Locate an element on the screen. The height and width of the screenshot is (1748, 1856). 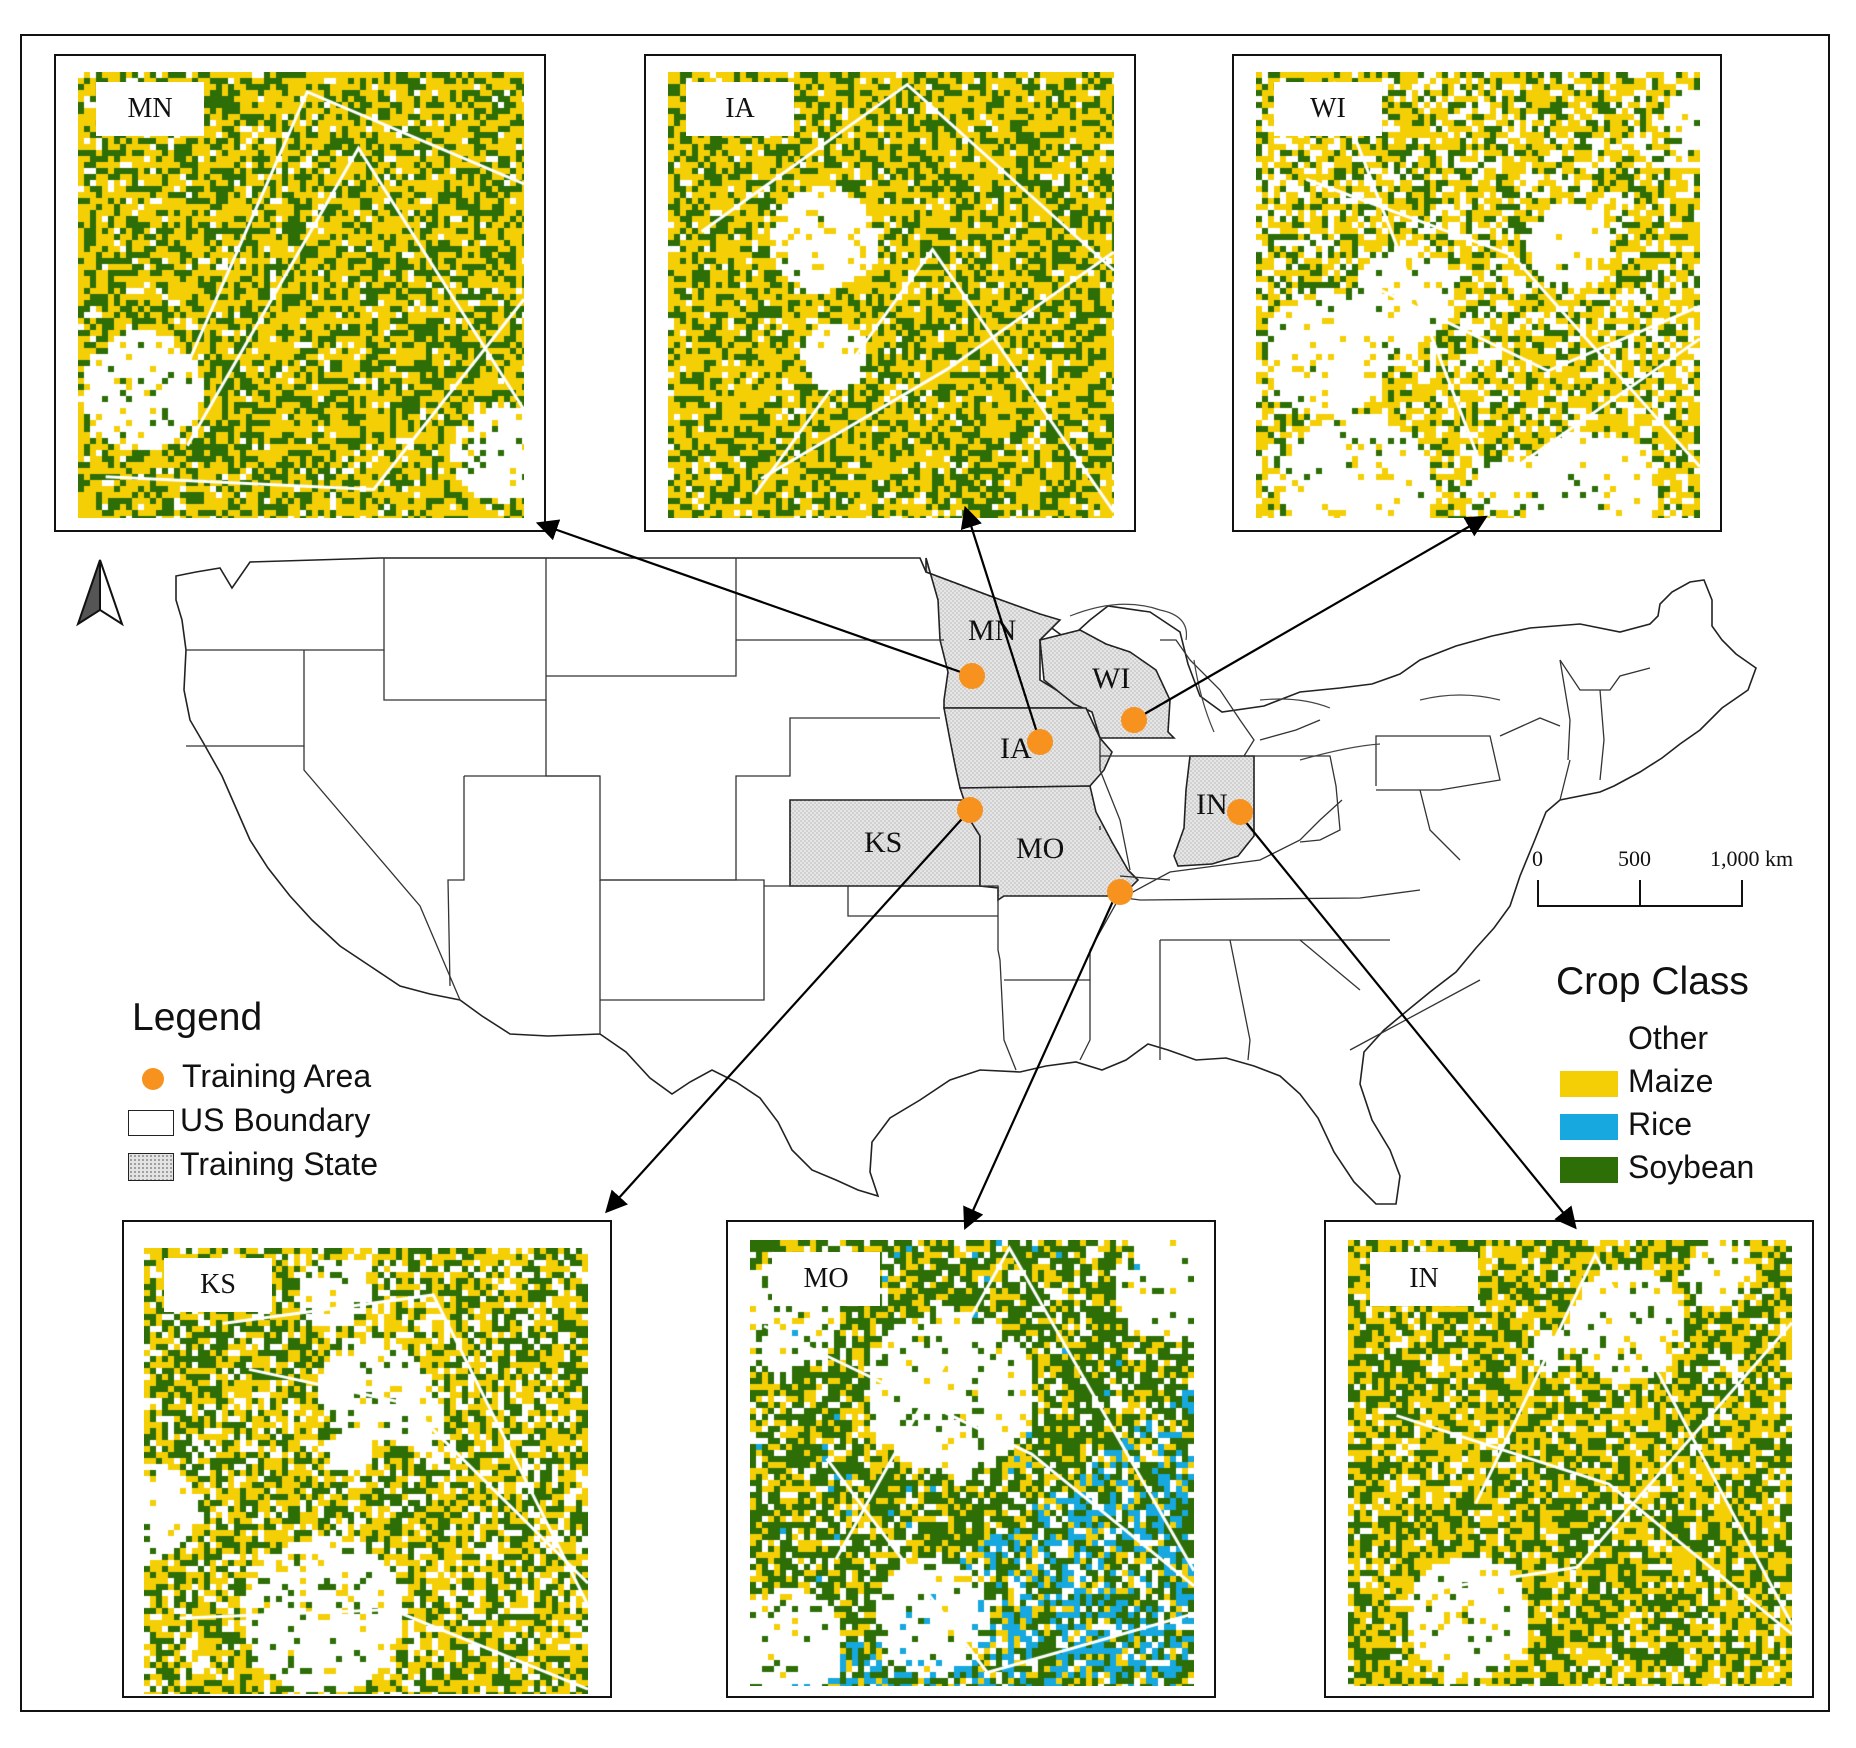
crop-class-other-label: Other is located at coordinates (1668, 1038).